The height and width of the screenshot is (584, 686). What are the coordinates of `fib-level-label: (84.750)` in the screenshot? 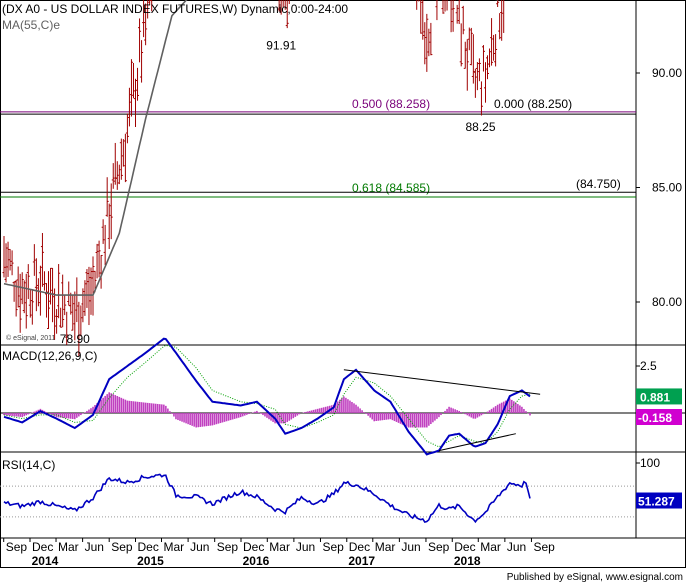 It's located at (598, 184).